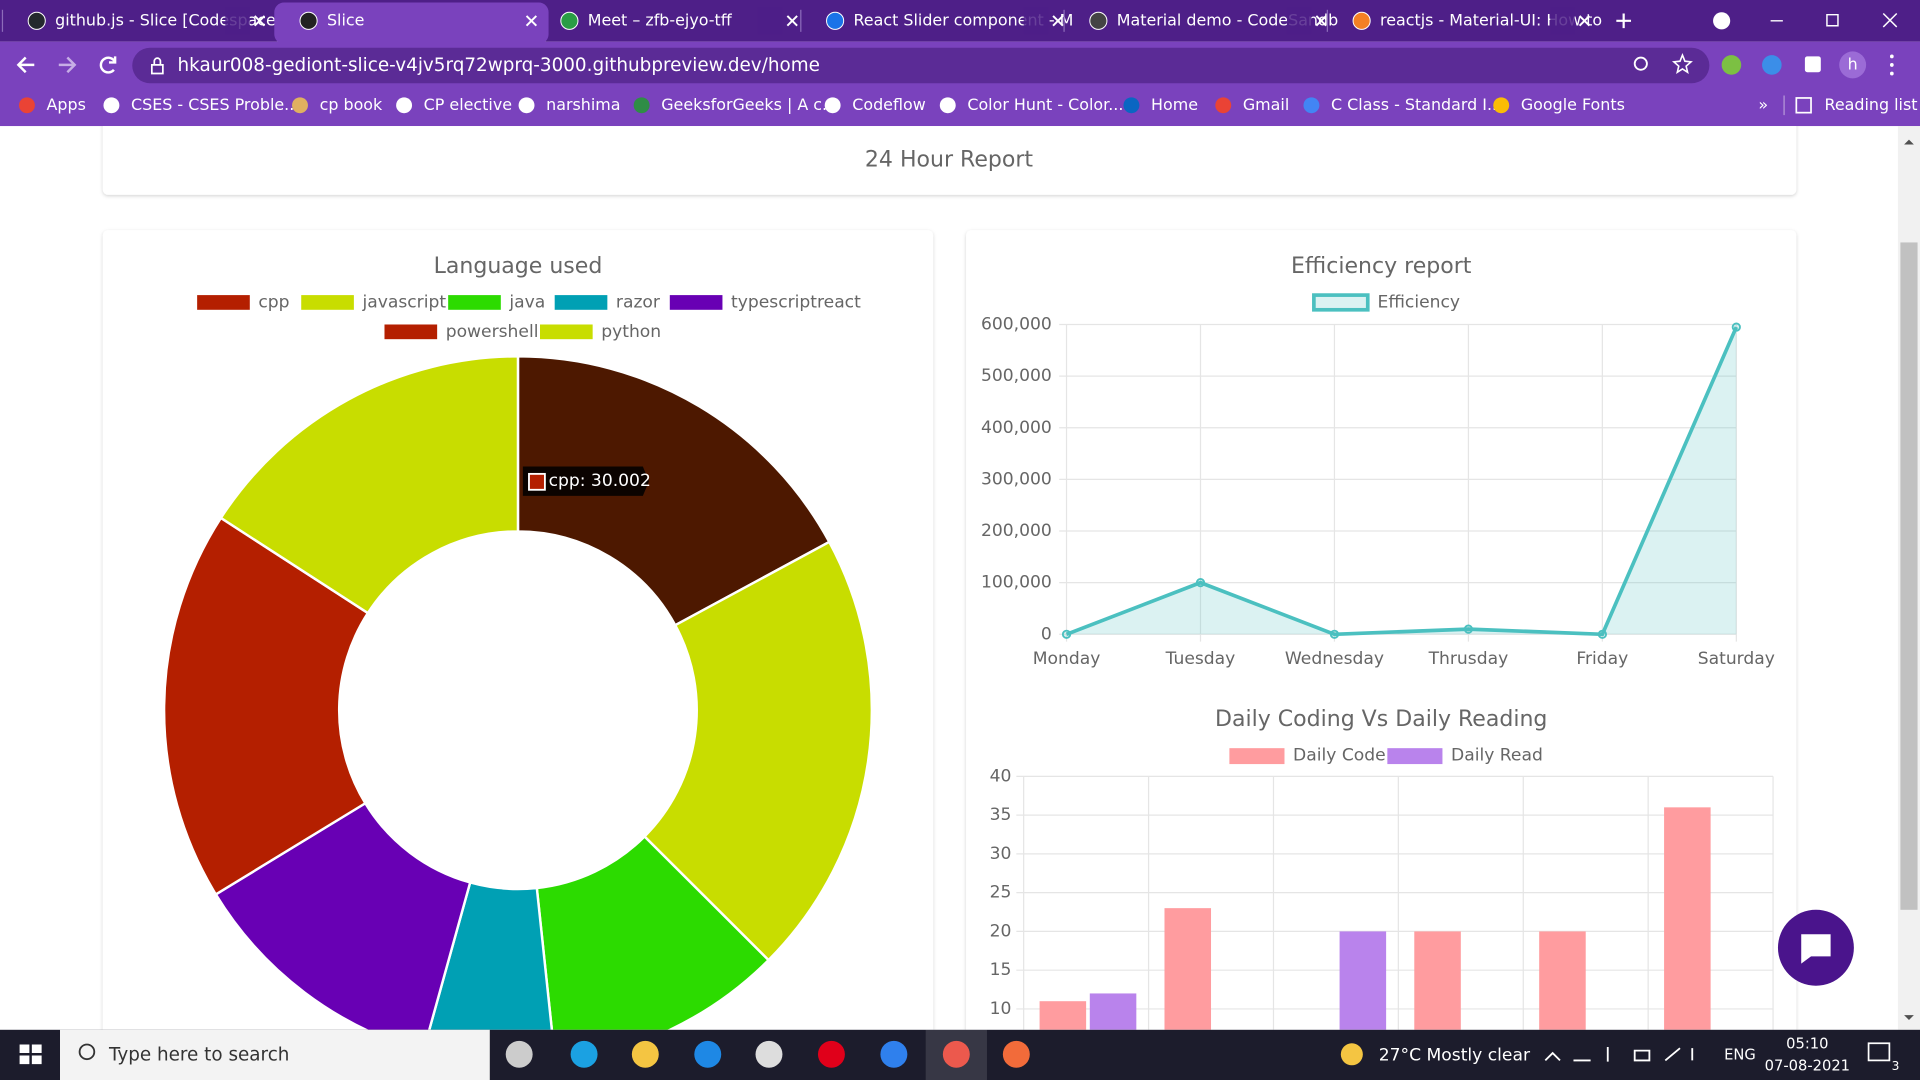 The width and height of the screenshot is (1920, 1080). What do you see at coordinates (1682, 63) in the screenshot?
I see `bookmark-star` at bounding box center [1682, 63].